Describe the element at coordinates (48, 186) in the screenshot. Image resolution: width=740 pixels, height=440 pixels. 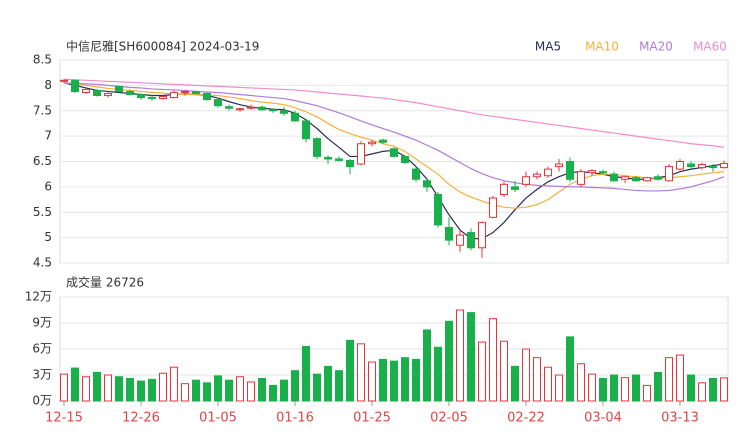
I see `y-tick-label: 6` at that location.